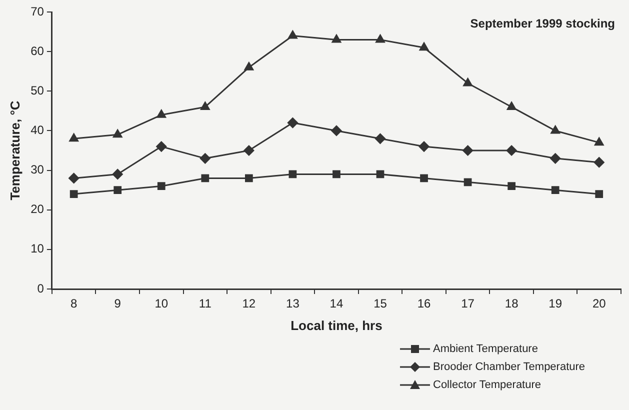 The width and height of the screenshot is (629, 410). Describe the element at coordinates (509, 367) in the screenshot. I see `legend-label: Brooder Chamber Temperature` at that location.